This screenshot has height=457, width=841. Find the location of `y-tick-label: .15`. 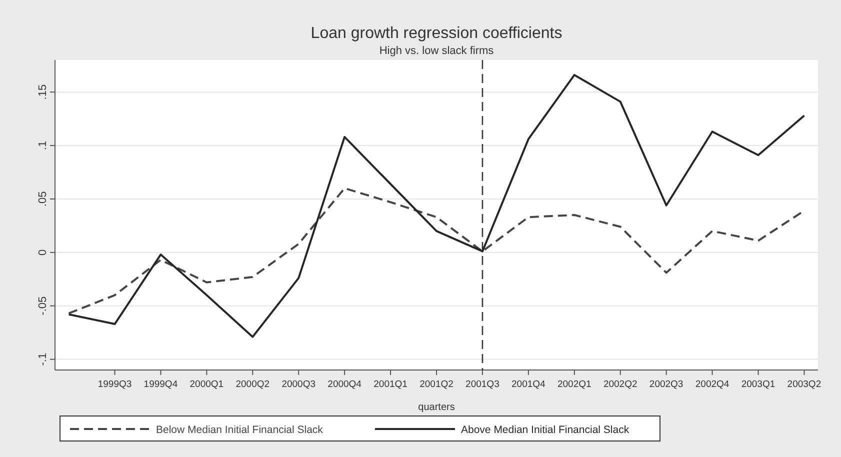

y-tick-label: .15 is located at coordinates (43, 92).